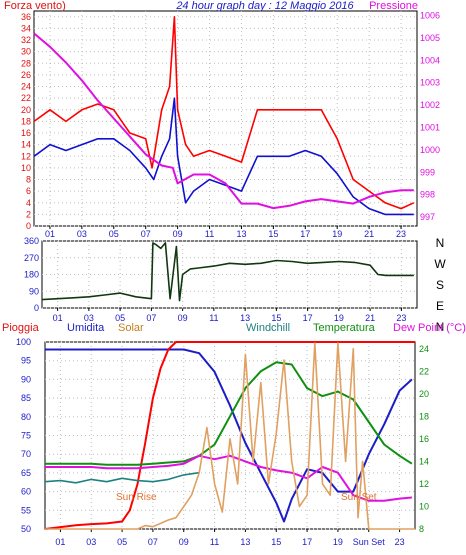  Describe the element at coordinates (86, 328) in the screenshot. I see `legend-label: Umidita` at that location.